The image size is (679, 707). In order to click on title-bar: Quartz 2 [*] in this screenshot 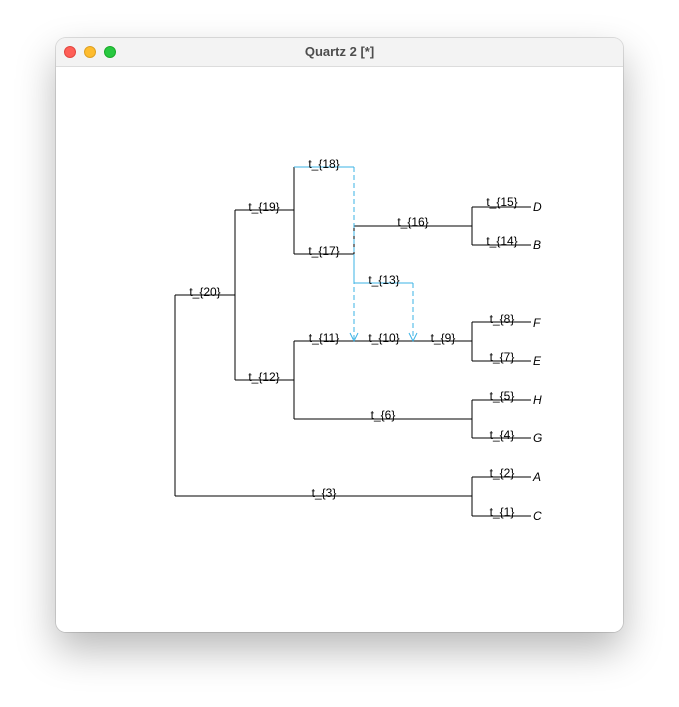, I will do `click(339, 52)`.